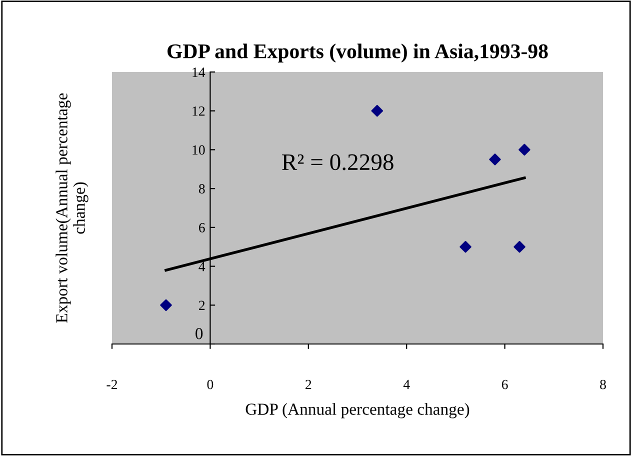 The height and width of the screenshot is (456, 632). I want to click on y-tick-label: 14, so click(199, 72).